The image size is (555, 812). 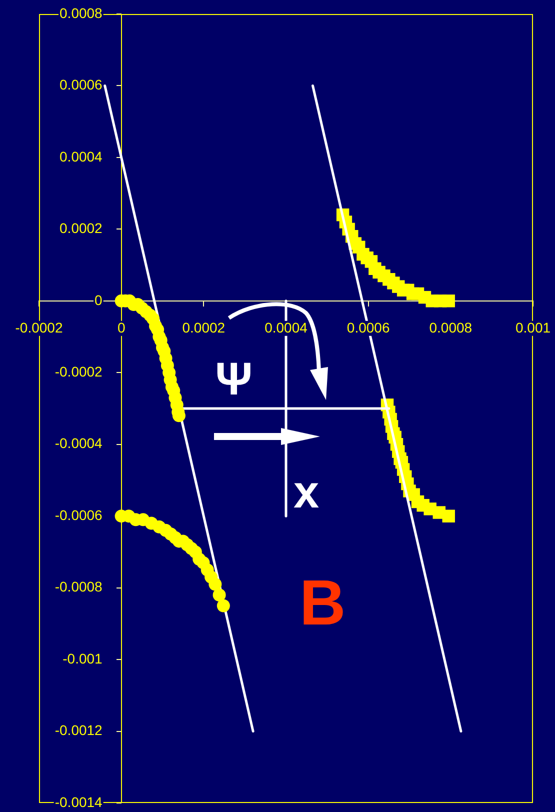 What do you see at coordinates (81, 12) in the screenshot?
I see `y-tick-label: 0.0008` at bounding box center [81, 12].